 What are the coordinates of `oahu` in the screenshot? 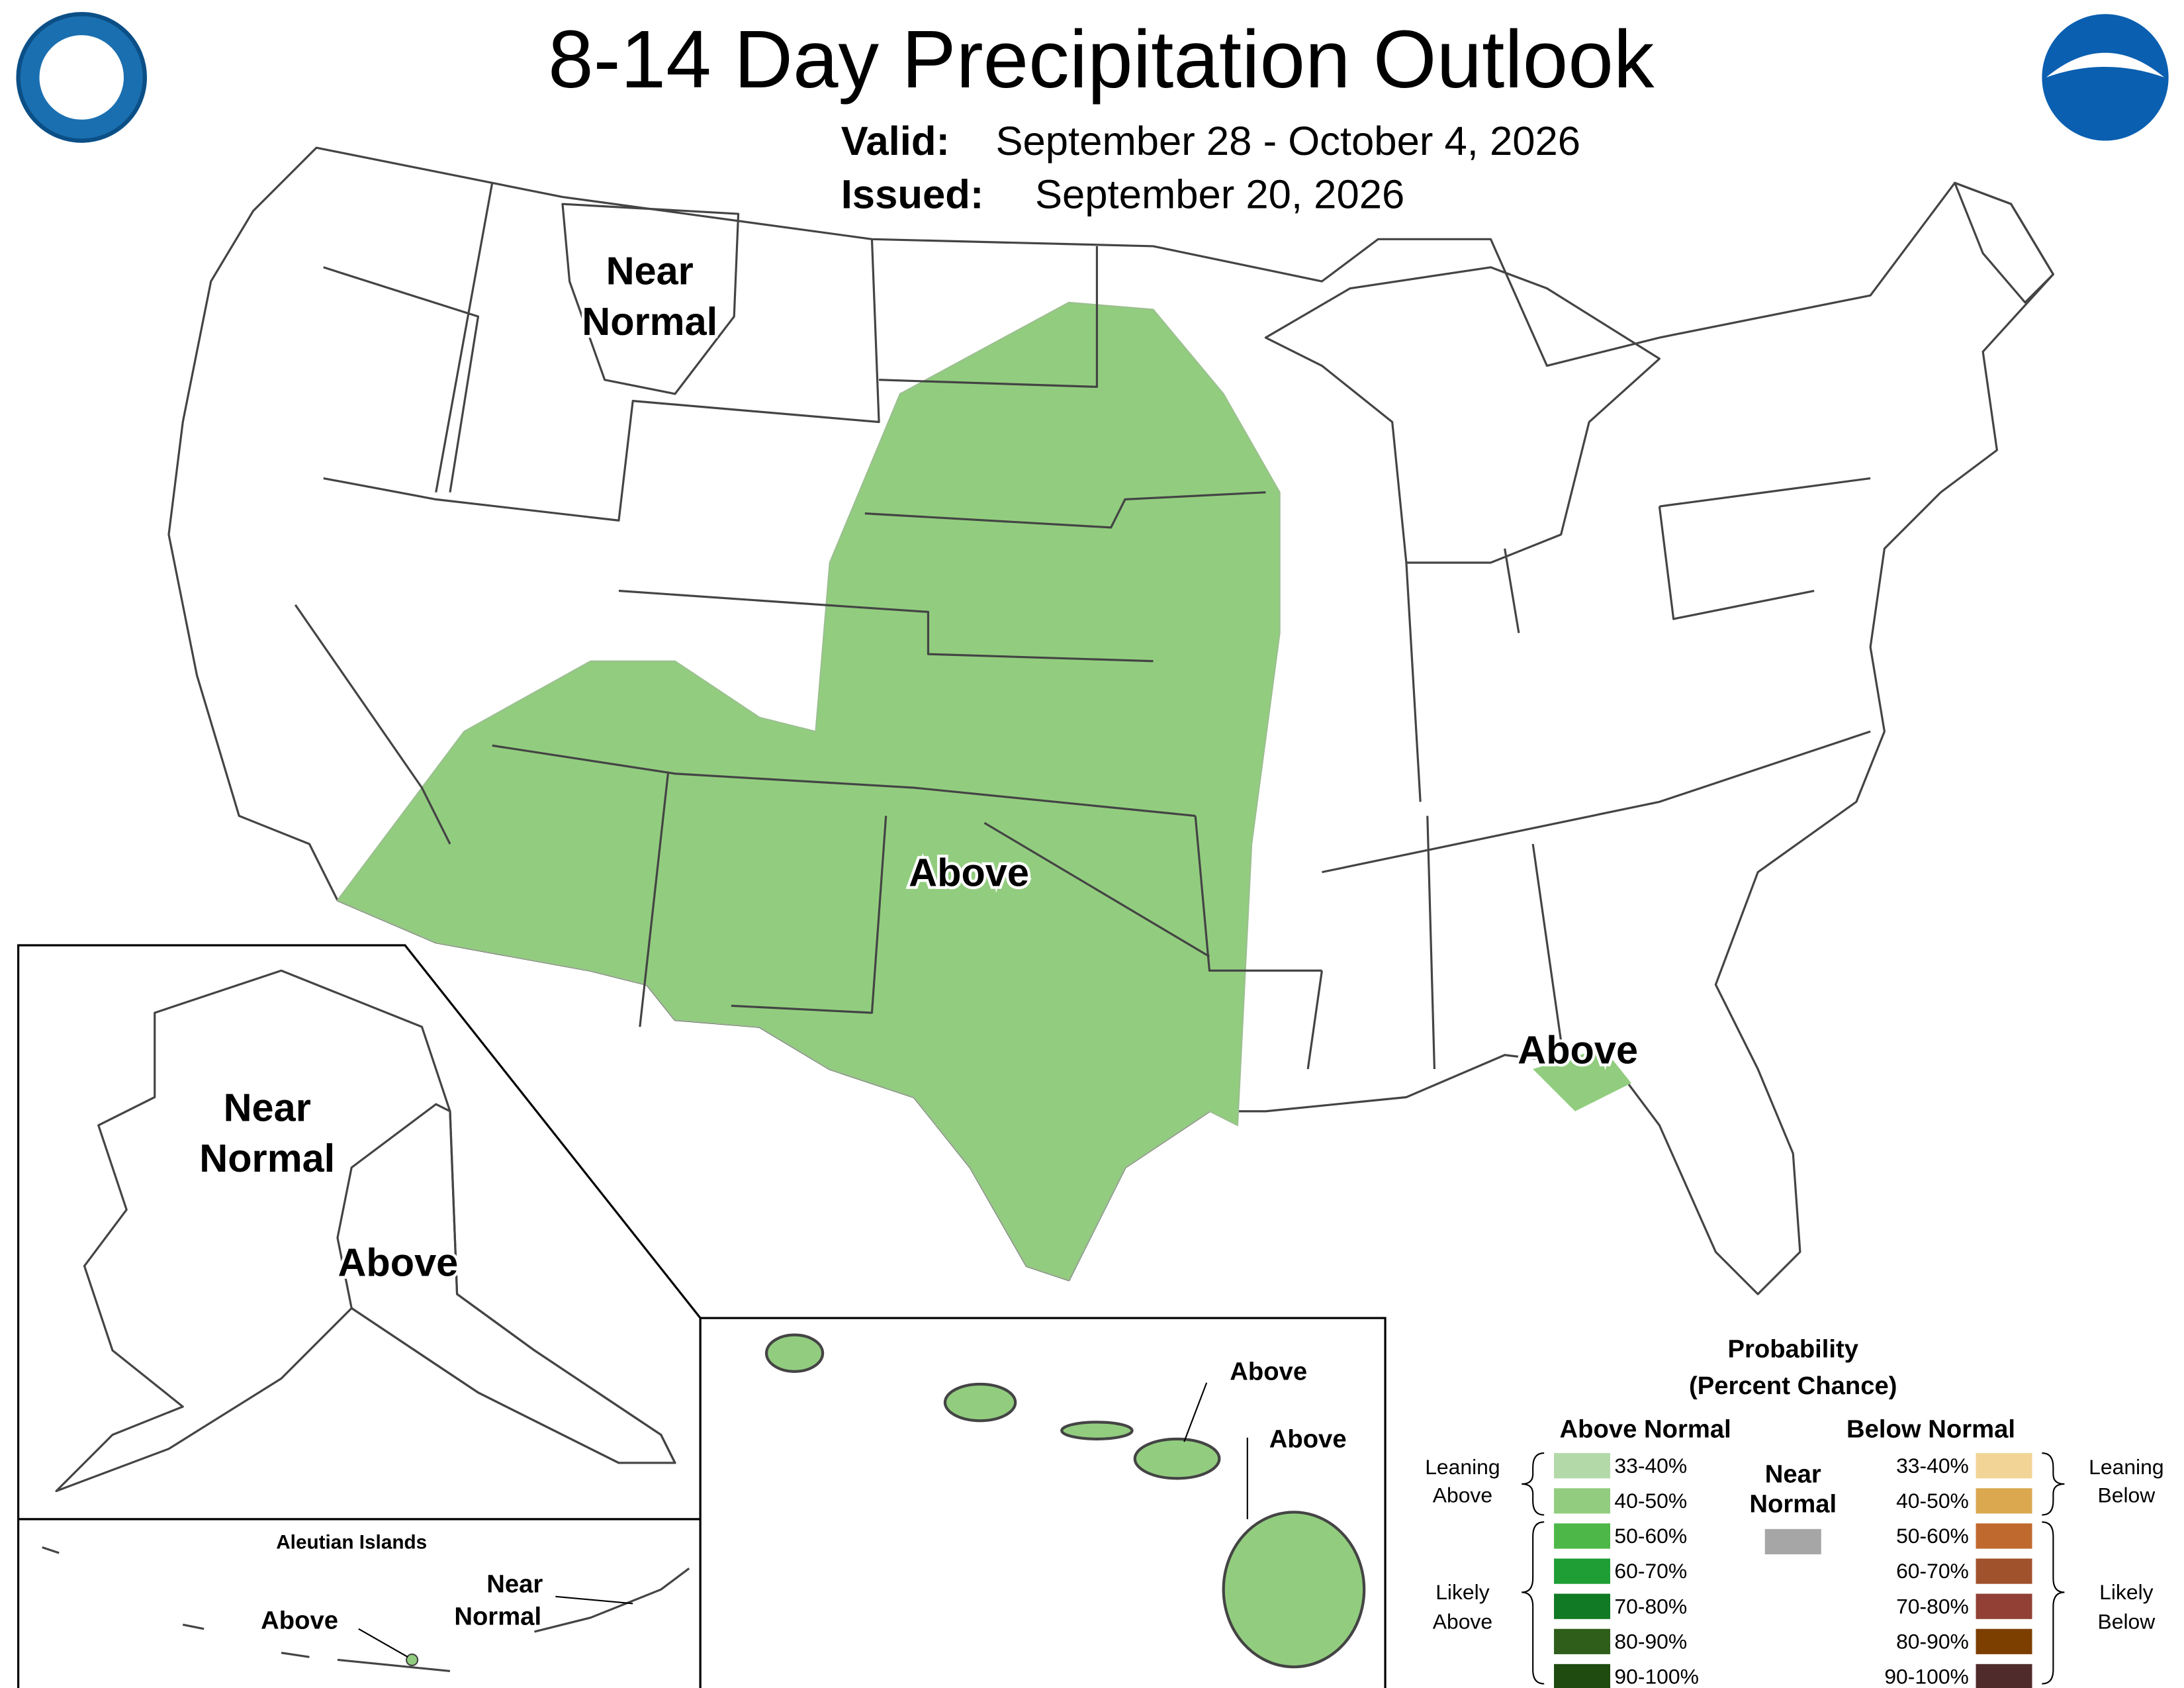 It's located at (980, 1402).